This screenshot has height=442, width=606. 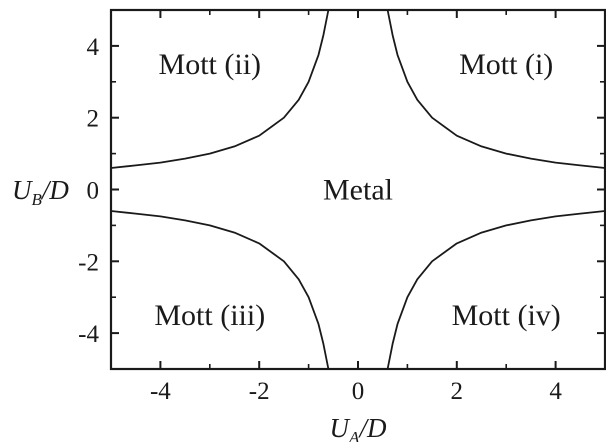 I want to click on x-axis-label-sub: A, so click(x=354, y=435).